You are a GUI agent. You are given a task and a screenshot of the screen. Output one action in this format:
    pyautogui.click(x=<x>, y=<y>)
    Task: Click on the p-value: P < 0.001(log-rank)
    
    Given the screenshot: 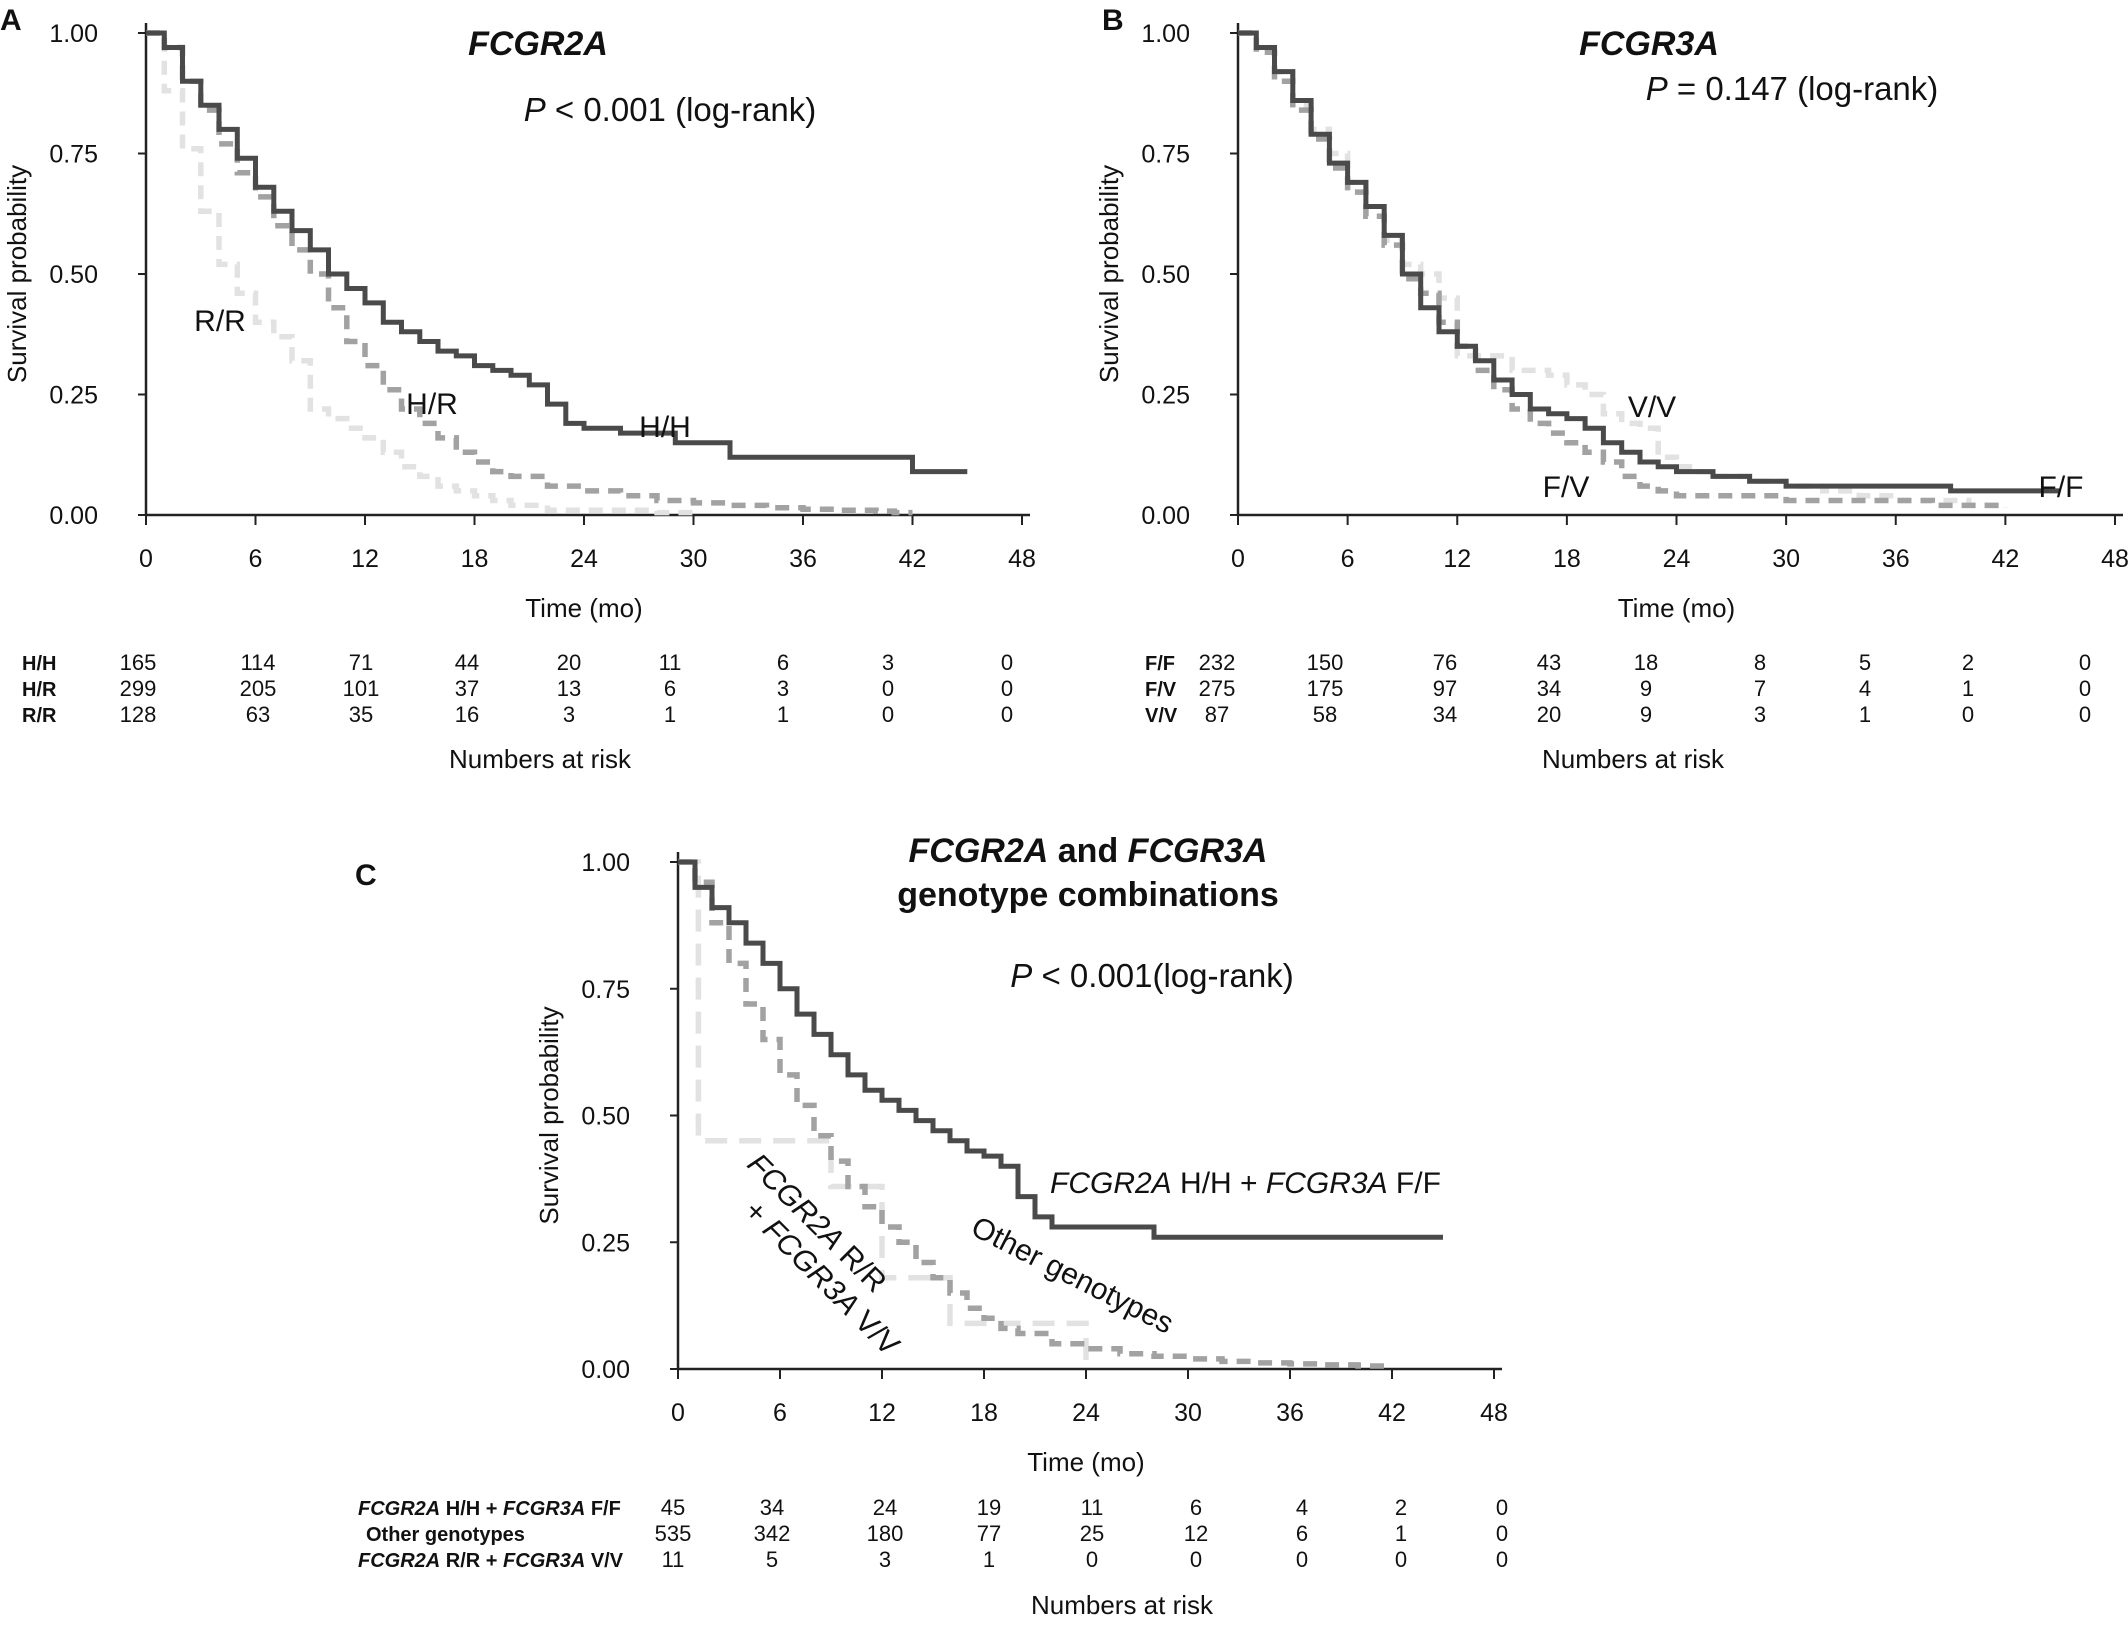 What is the action you would take?
    pyautogui.click(x=1151, y=975)
    